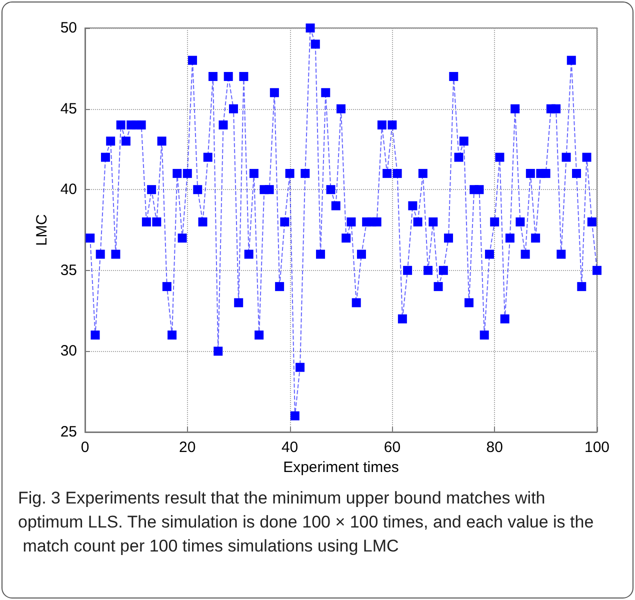  I want to click on x-tick-label: 60, so click(392, 447).